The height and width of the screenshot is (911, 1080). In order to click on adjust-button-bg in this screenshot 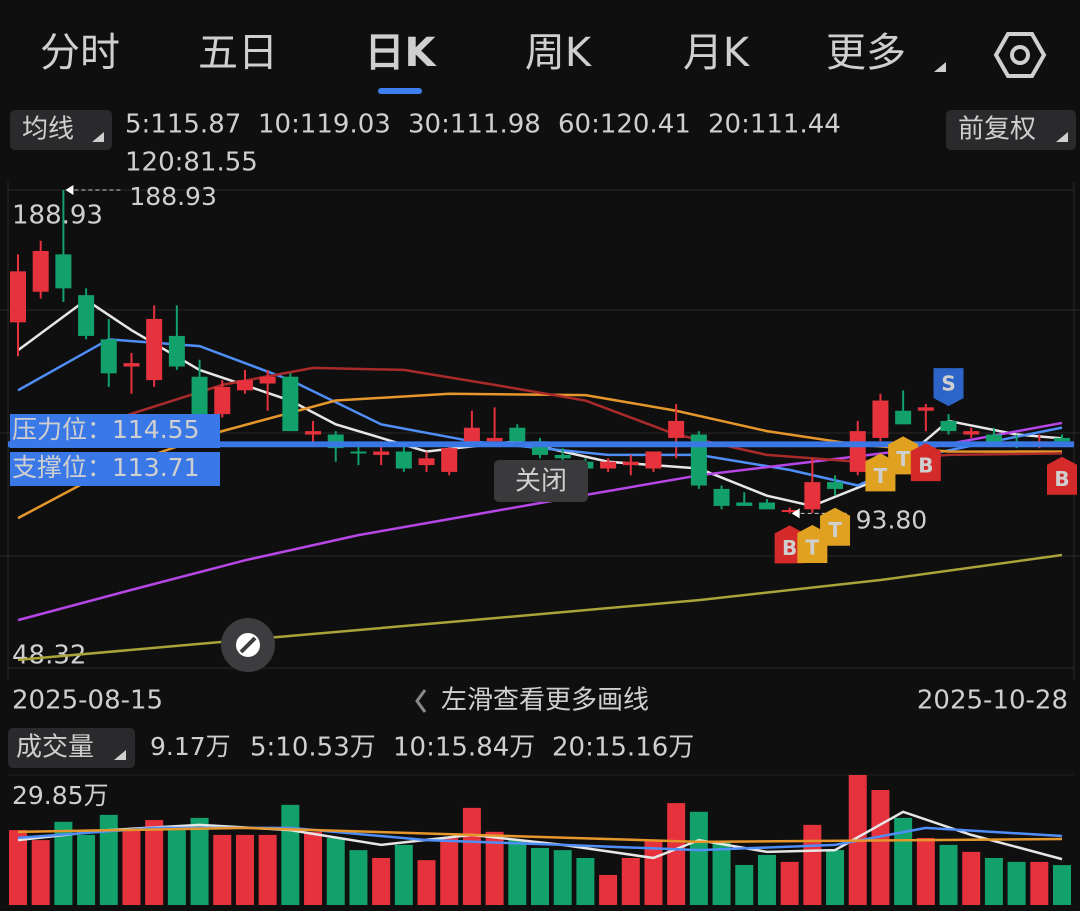, I will do `click(1011, 130)`.